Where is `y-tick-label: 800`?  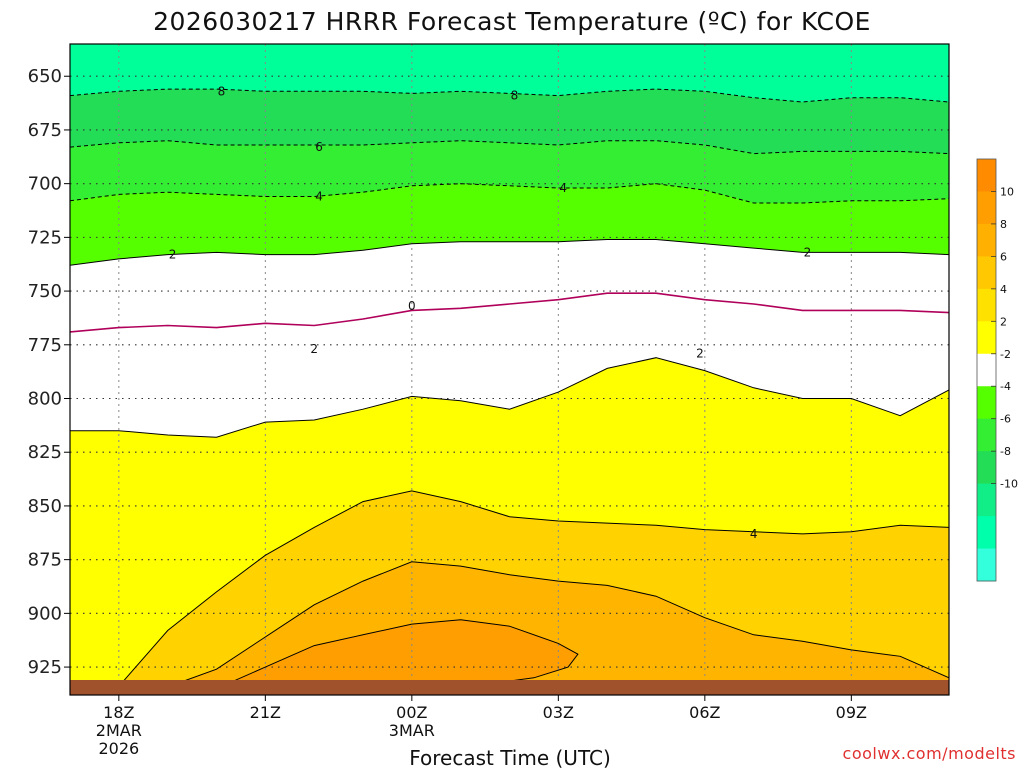 y-tick-label: 800 is located at coordinates (45, 399).